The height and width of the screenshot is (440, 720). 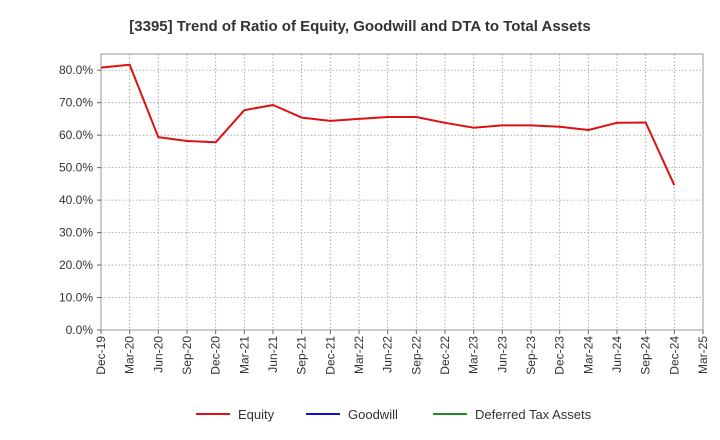 I want to click on y-tick-label: 20.0%, so click(x=76, y=265).